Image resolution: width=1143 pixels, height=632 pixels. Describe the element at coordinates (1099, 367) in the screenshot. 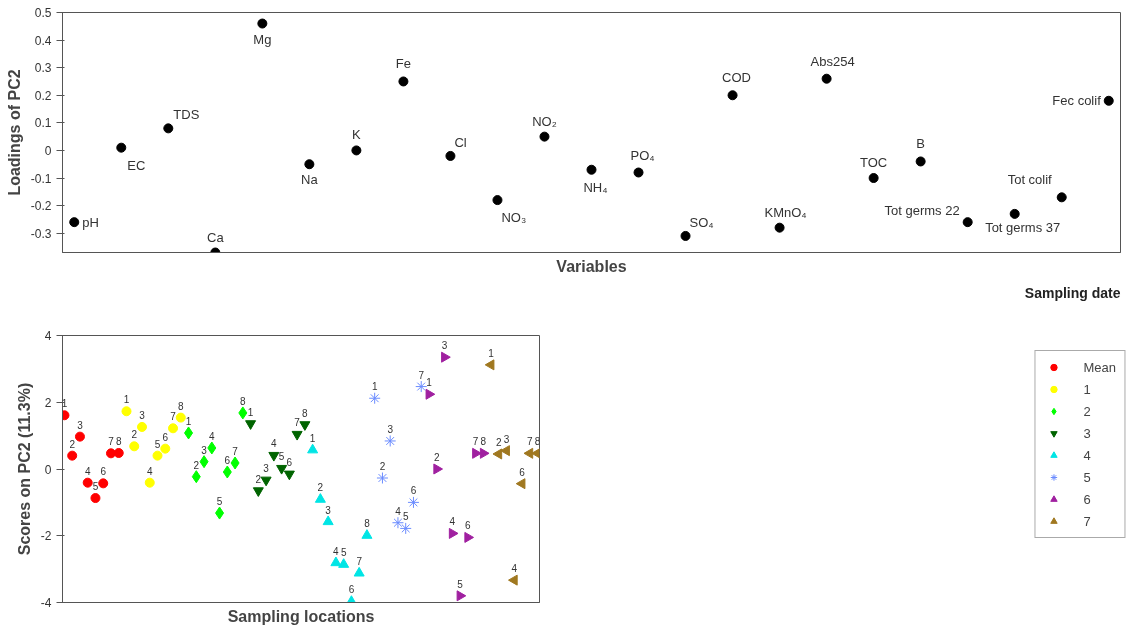

I see `legend-label: Mean` at that location.